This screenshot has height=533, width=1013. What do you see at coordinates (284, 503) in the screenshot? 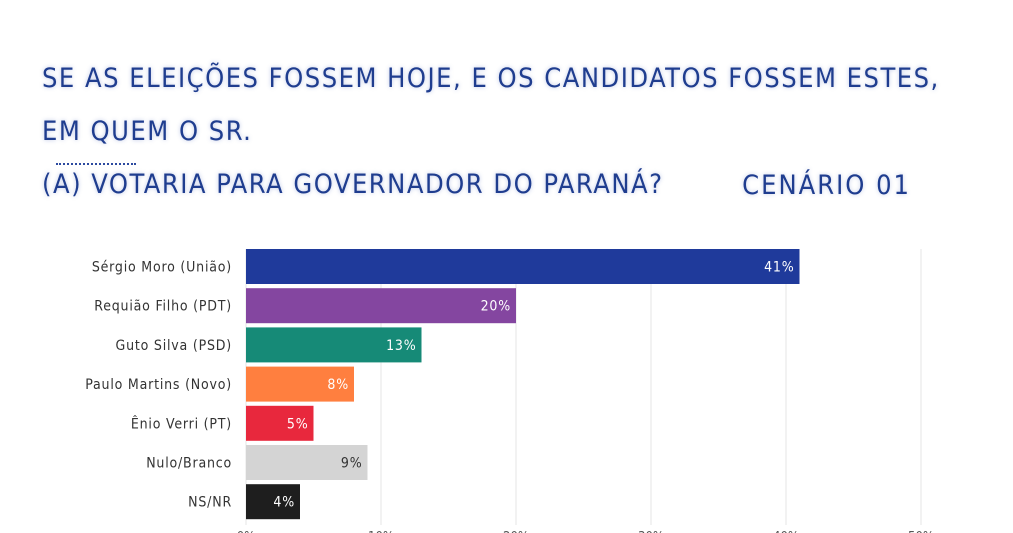
I see `data-label: 4%` at bounding box center [284, 503].